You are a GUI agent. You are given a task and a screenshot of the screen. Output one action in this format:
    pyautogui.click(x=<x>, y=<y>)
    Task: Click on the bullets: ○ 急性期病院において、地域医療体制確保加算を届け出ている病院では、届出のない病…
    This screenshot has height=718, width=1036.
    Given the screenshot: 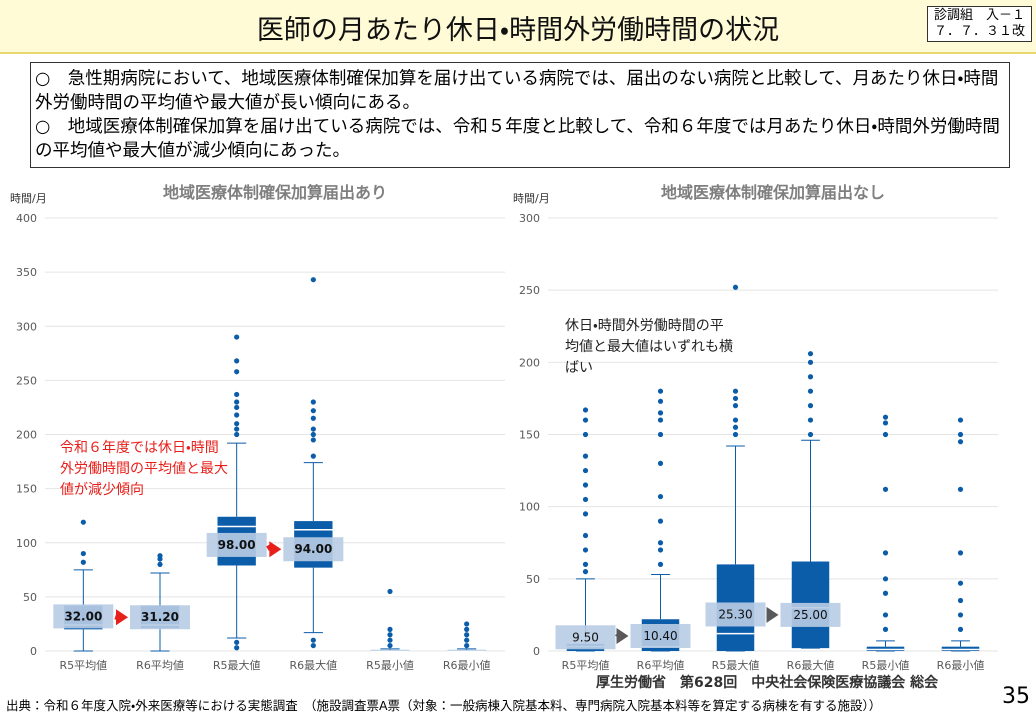 What is the action you would take?
    pyautogui.click(x=520, y=115)
    